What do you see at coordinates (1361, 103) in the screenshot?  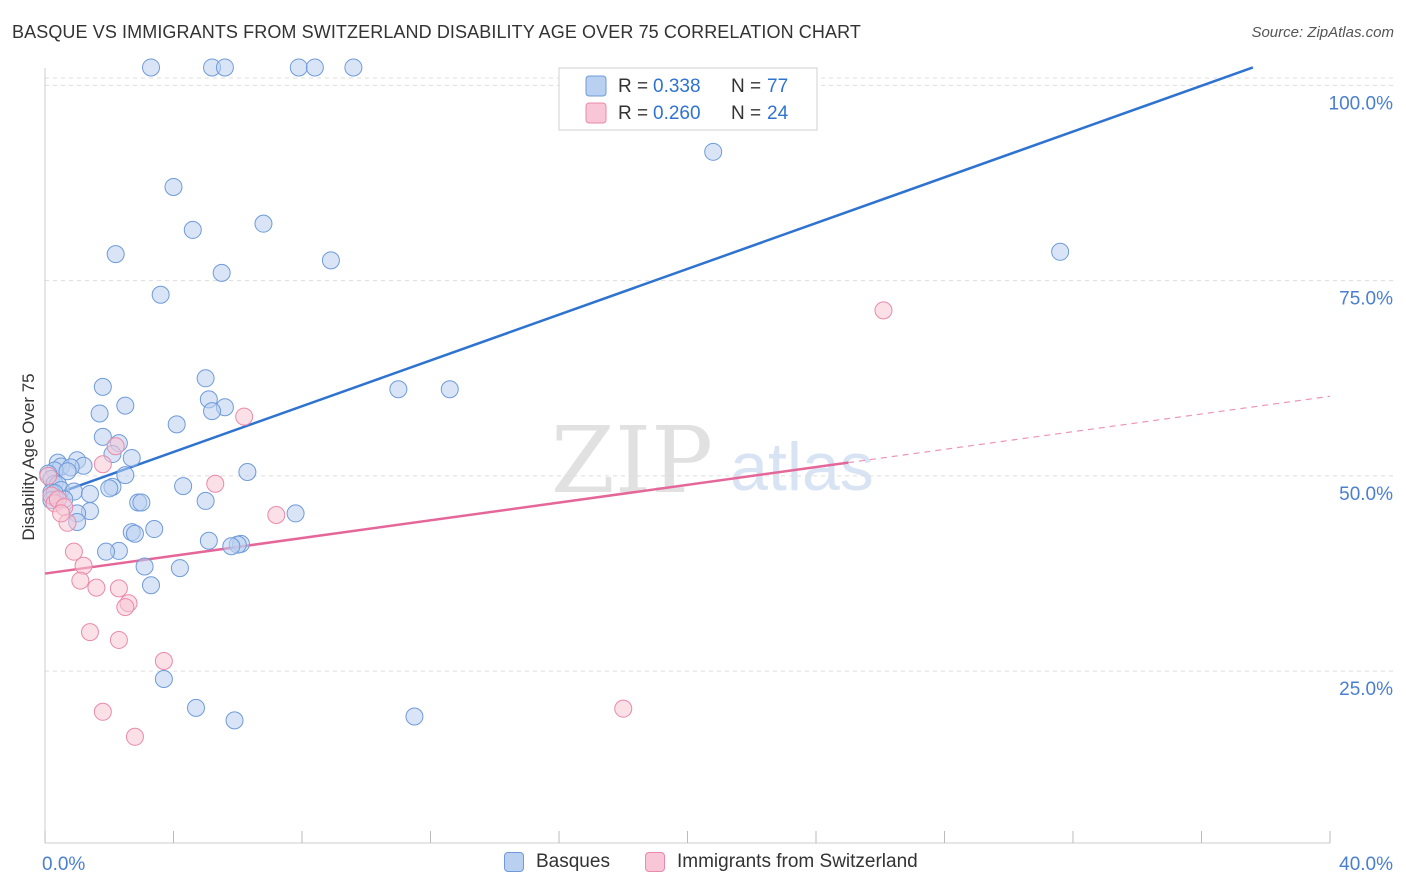 I see `y-tick-label: 100.0%` at bounding box center [1361, 103].